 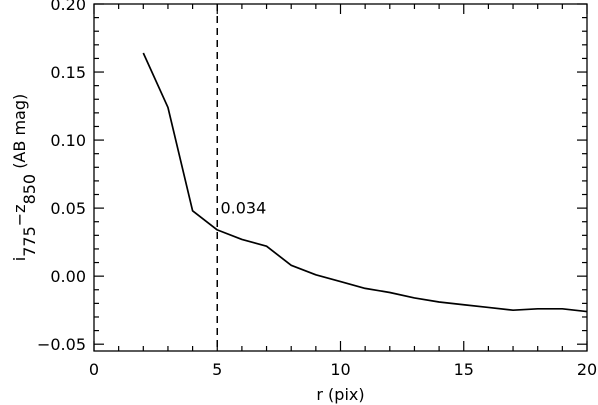 I want to click on y-axis-tick-labels: −0.05 0.00 0.05 0.10 0.15 0.20, so click(x=61, y=177).